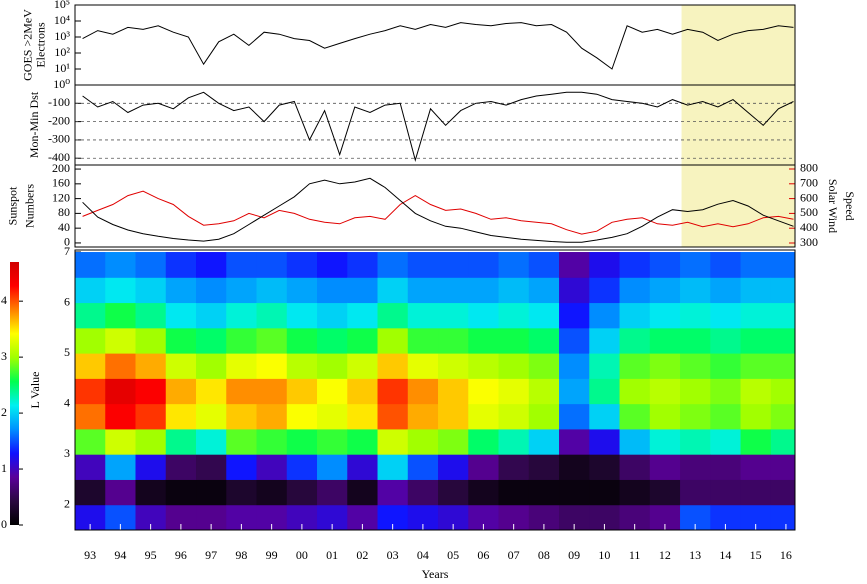 The height and width of the screenshot is (584, 867). What do you see at coordinates (4, 412) in the screenshot?
I see `colorbar-tick-label: 2` at bounding box center [4, 412].